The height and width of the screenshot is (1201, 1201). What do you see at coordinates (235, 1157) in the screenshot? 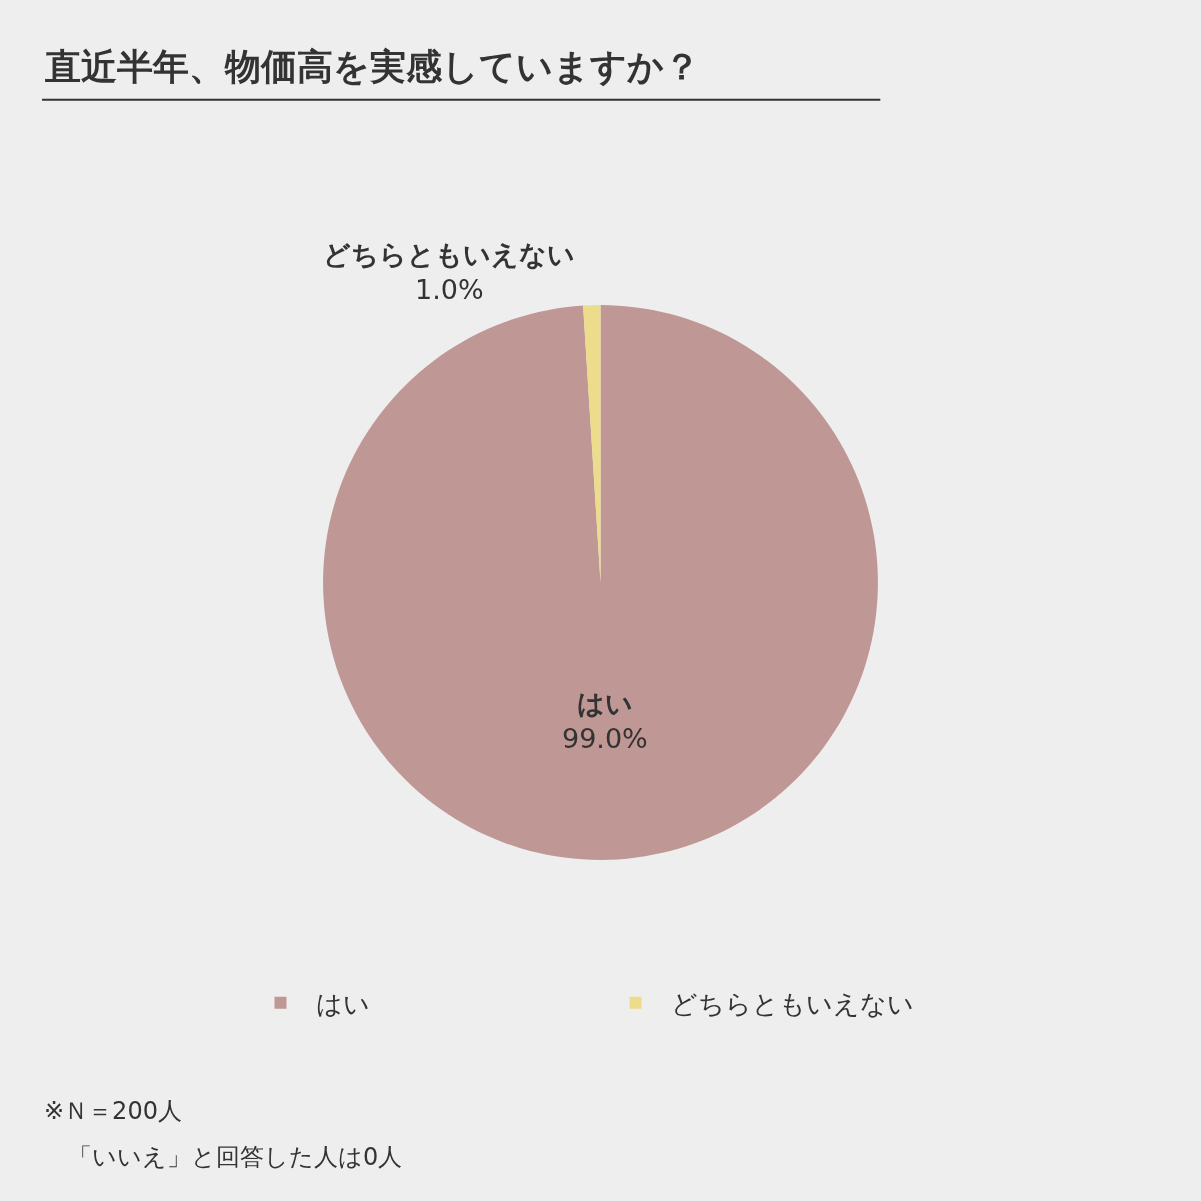
I see `text: 「いいえ」と回答した人は0人` at bounding box center [235, 1157].